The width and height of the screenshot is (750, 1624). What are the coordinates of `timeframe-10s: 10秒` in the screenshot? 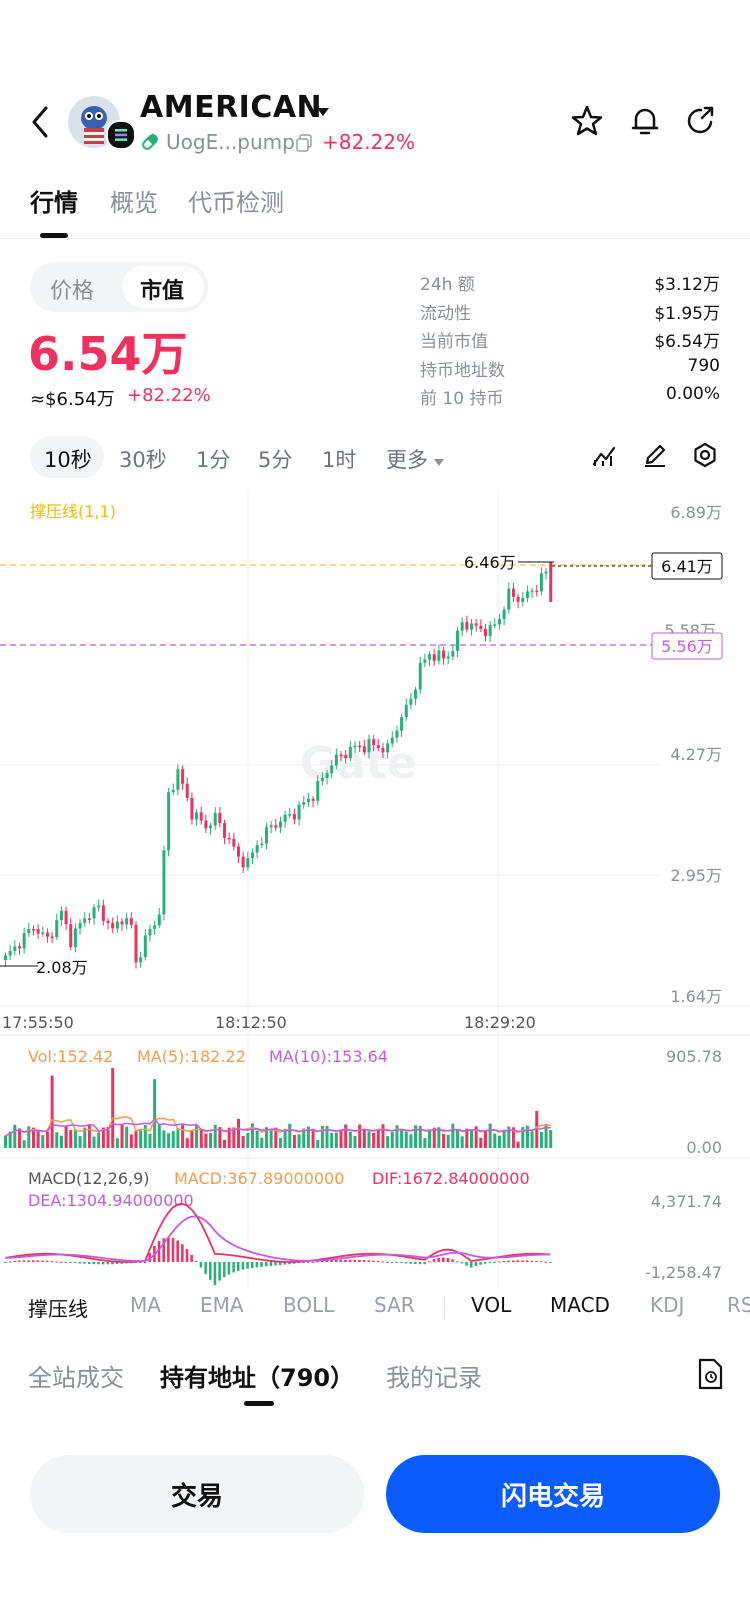 It's located at (68, 460).